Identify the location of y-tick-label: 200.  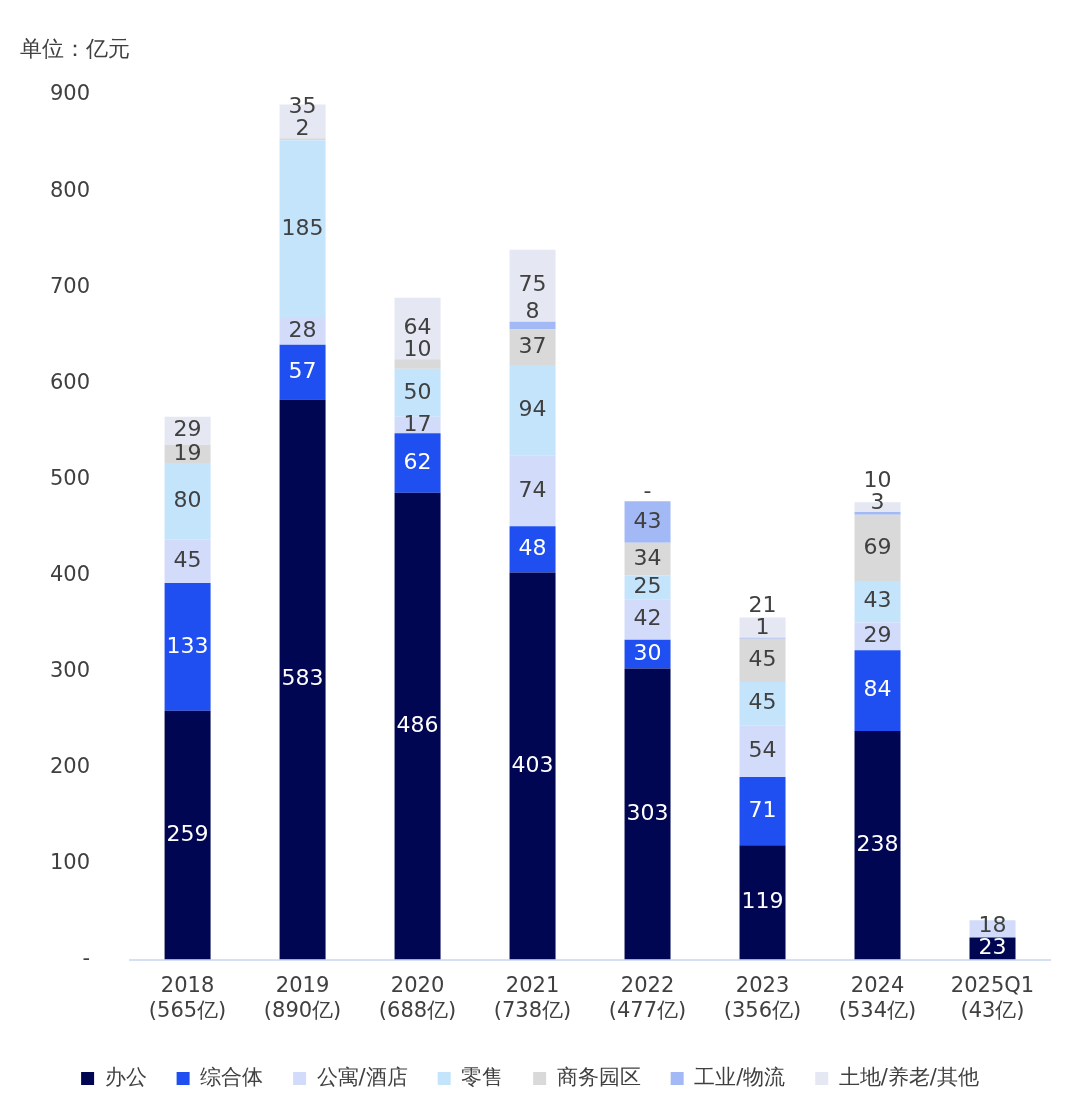
(70, 765).